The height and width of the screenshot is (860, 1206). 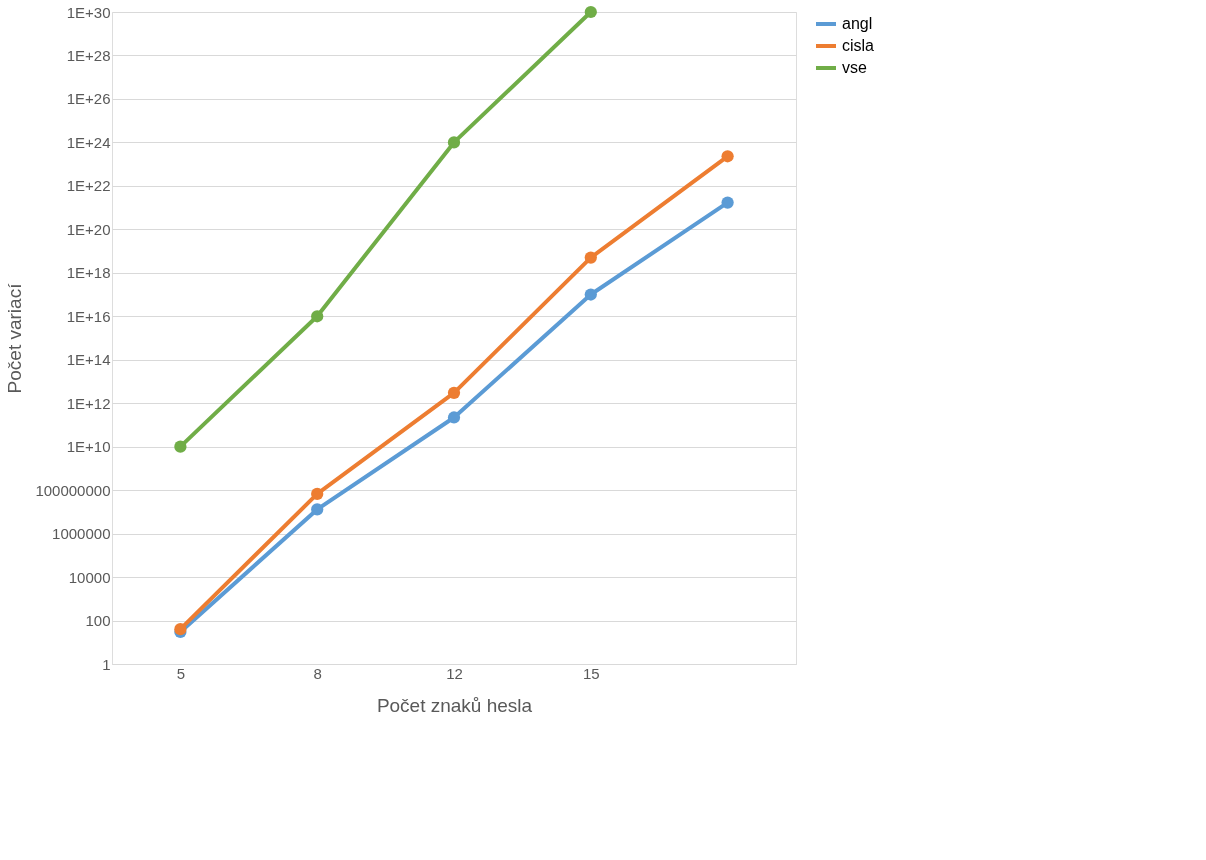 I want to click on y-tick-label: 100, so click(x=98, y=621).